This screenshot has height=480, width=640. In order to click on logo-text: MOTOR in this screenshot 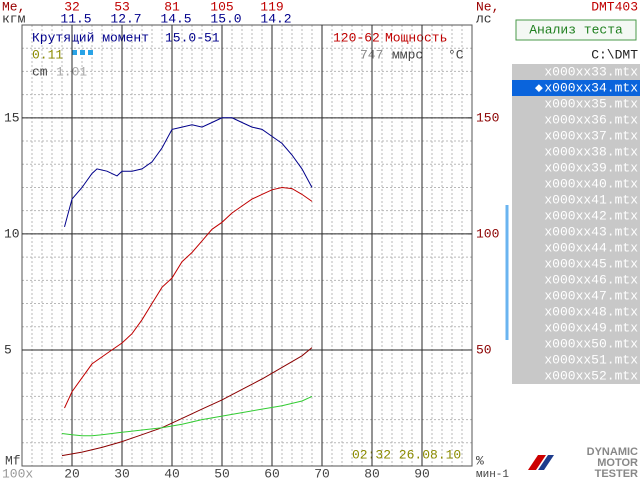, I will do `click(617, 463)`.